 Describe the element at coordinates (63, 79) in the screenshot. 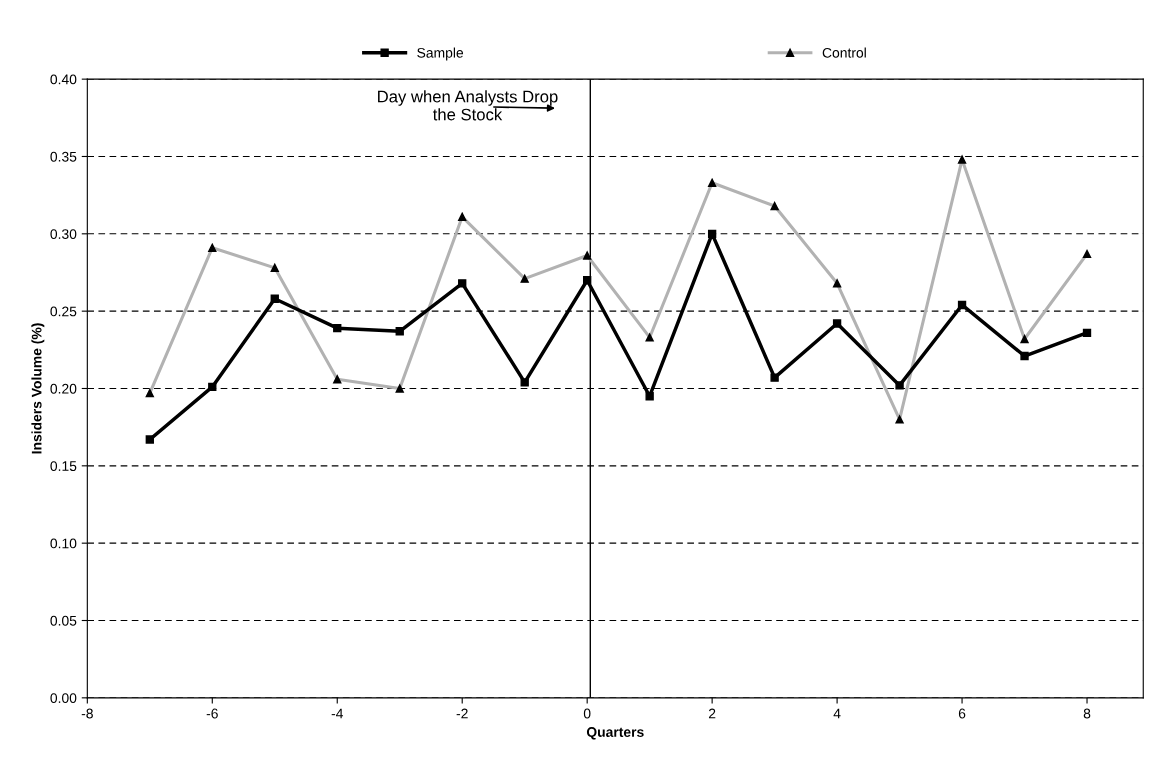

I see `y-tick-label: 0.40` at that location.